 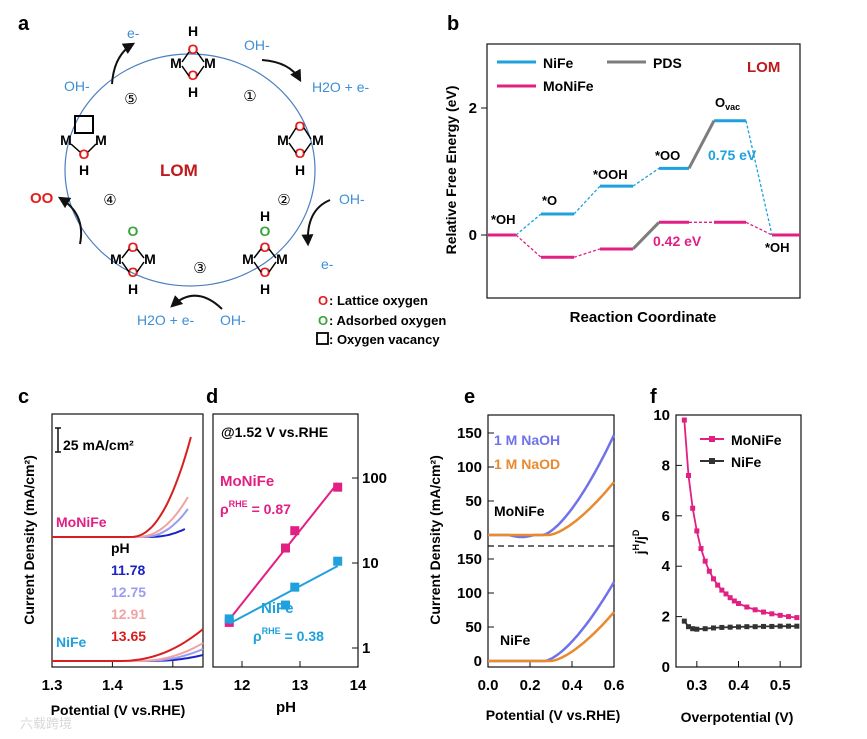 What do you see at coordinates (666, 465) in the screenshot?
I see `f-ytick-label-4: 8` at bounding box center [666, 465].